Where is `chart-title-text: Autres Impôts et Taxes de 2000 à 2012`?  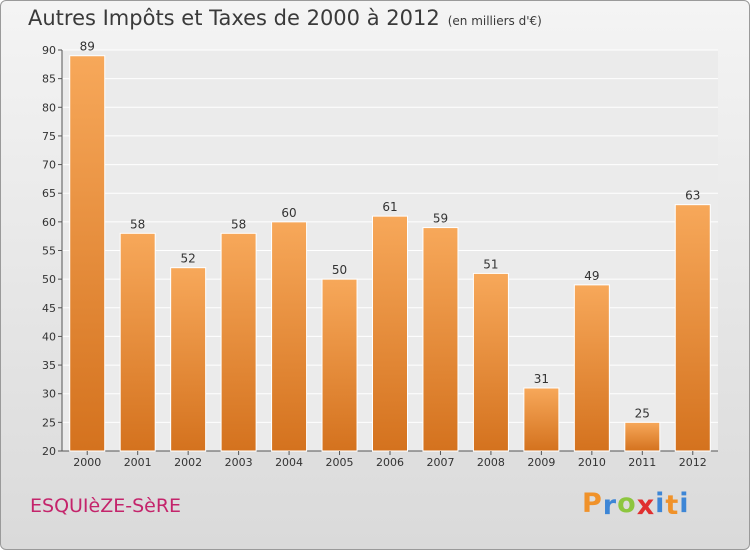 chart-title-text: Autres Impôts et Taxes de 2000 à 2012 is located at coordinates (234, 18).